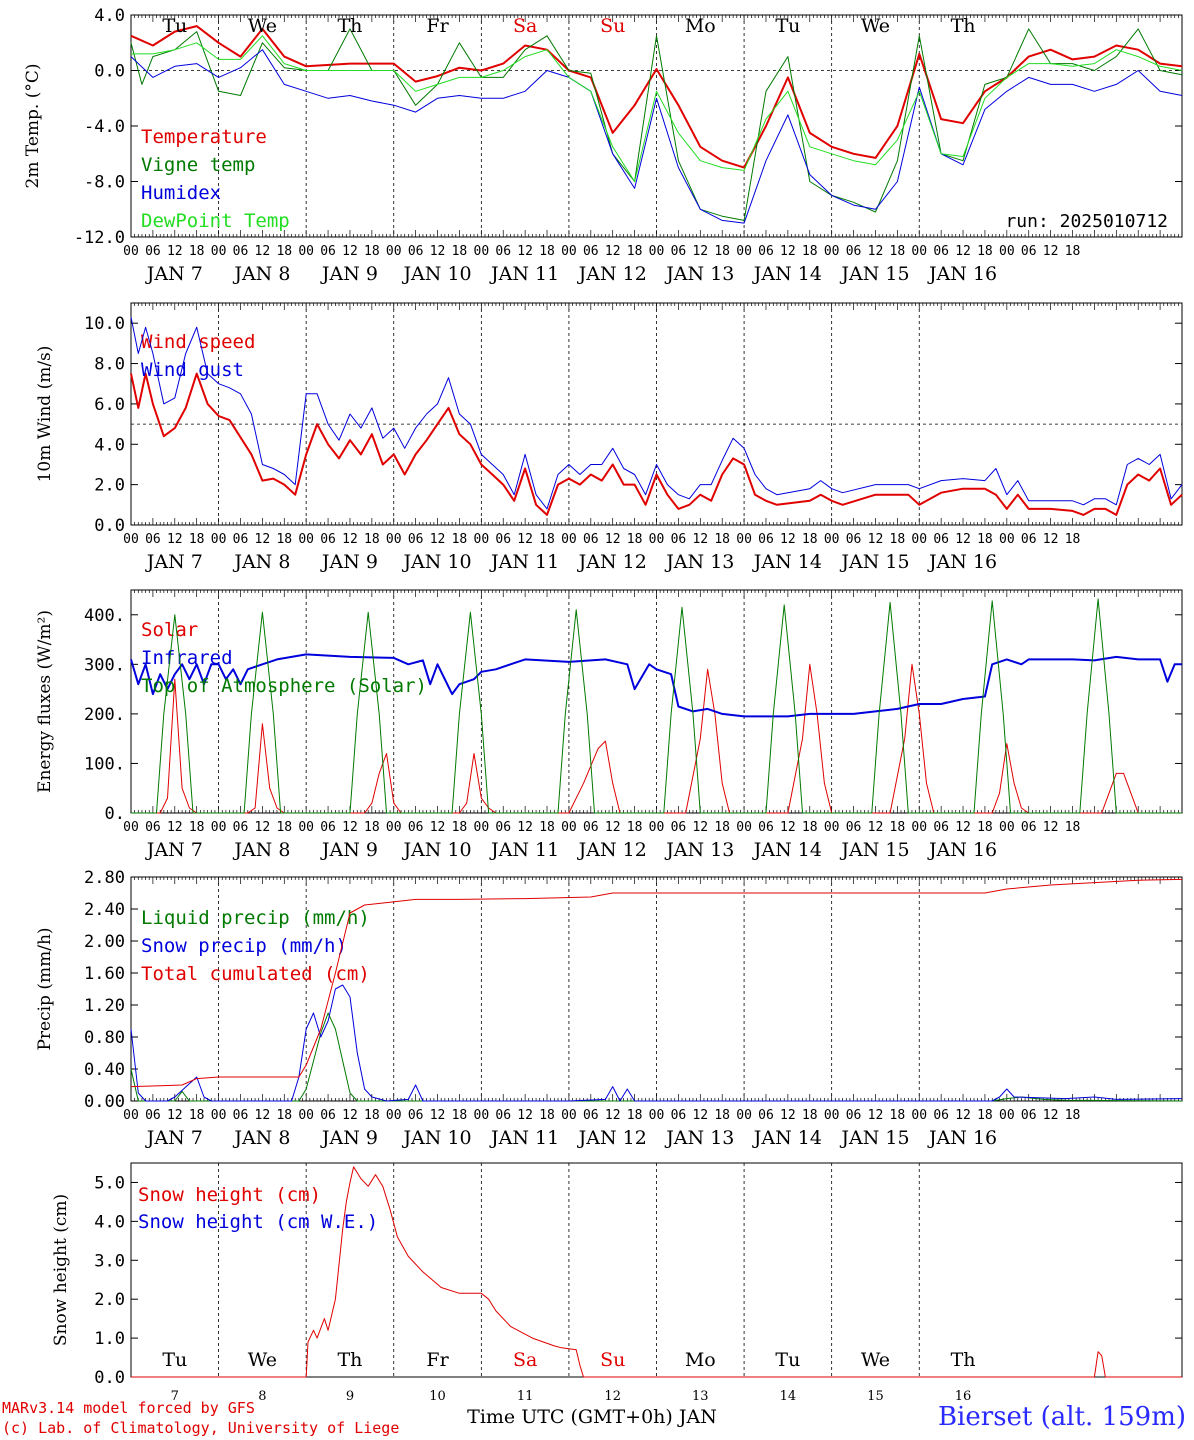 This screenshot has width=1194, height=1440. What do you see at coordinates (656, 413) in the screenshot?
I see `series-line-wind-gust` at bounding box center [656, 413].